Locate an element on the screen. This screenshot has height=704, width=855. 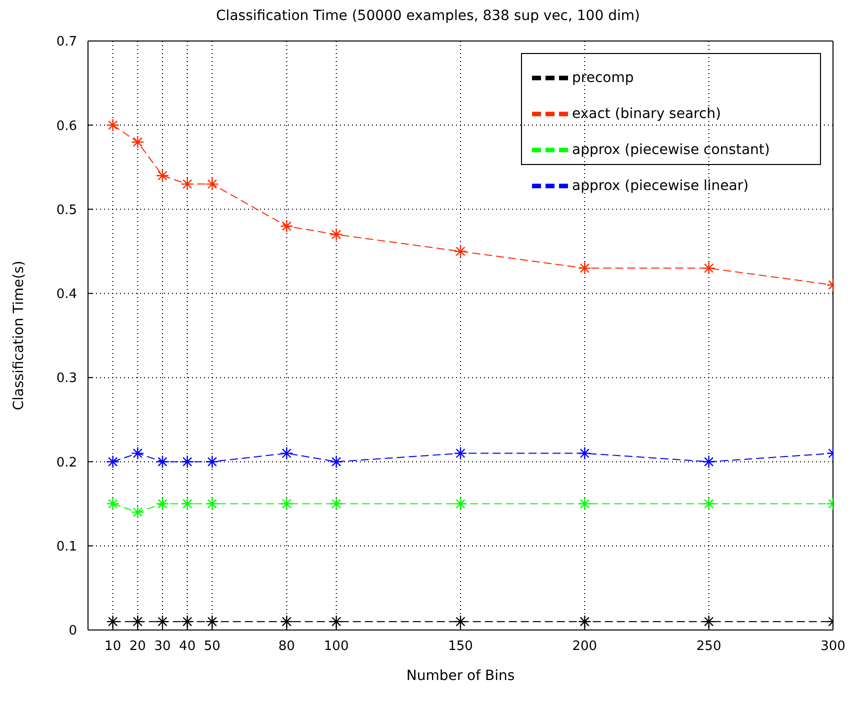
y-axis-title: Classification Time(s) is located at coordinates (18, 335).